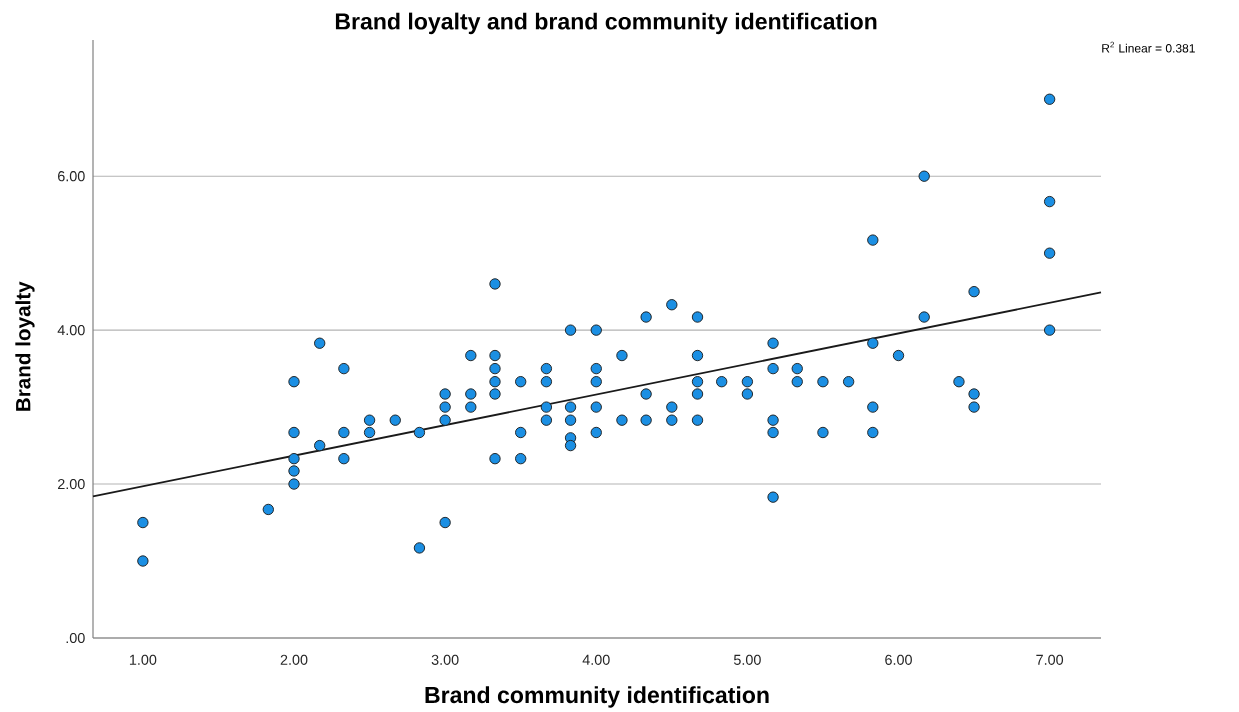  I want to click on x-tick-label: 7.00, so click(1050, 659).